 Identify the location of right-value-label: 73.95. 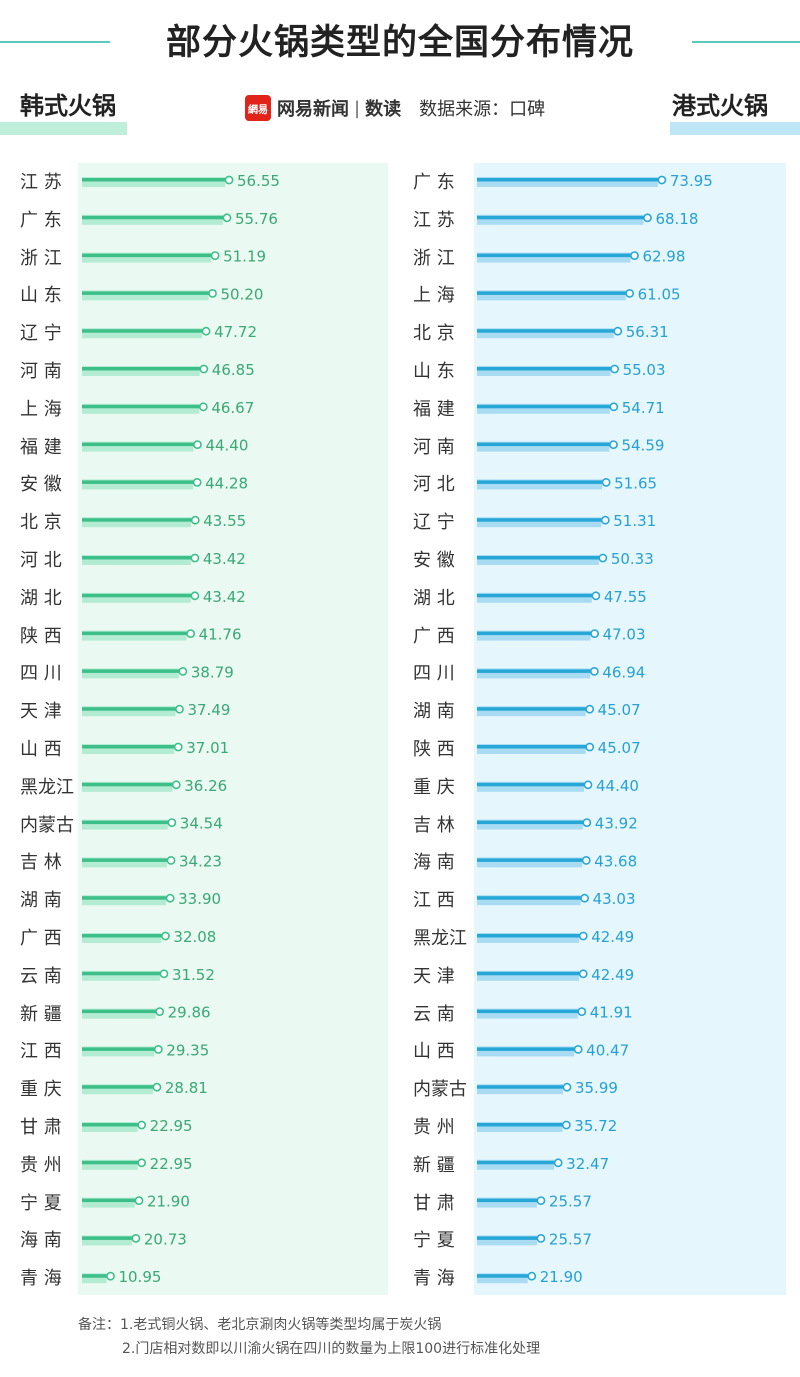
(691, 181).